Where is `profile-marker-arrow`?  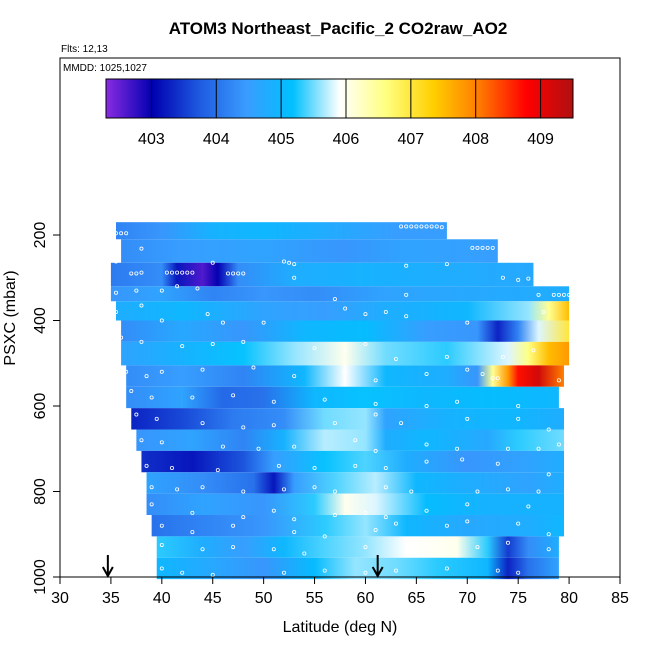 profile-marker-arrow is located at coordinates (107, 567).